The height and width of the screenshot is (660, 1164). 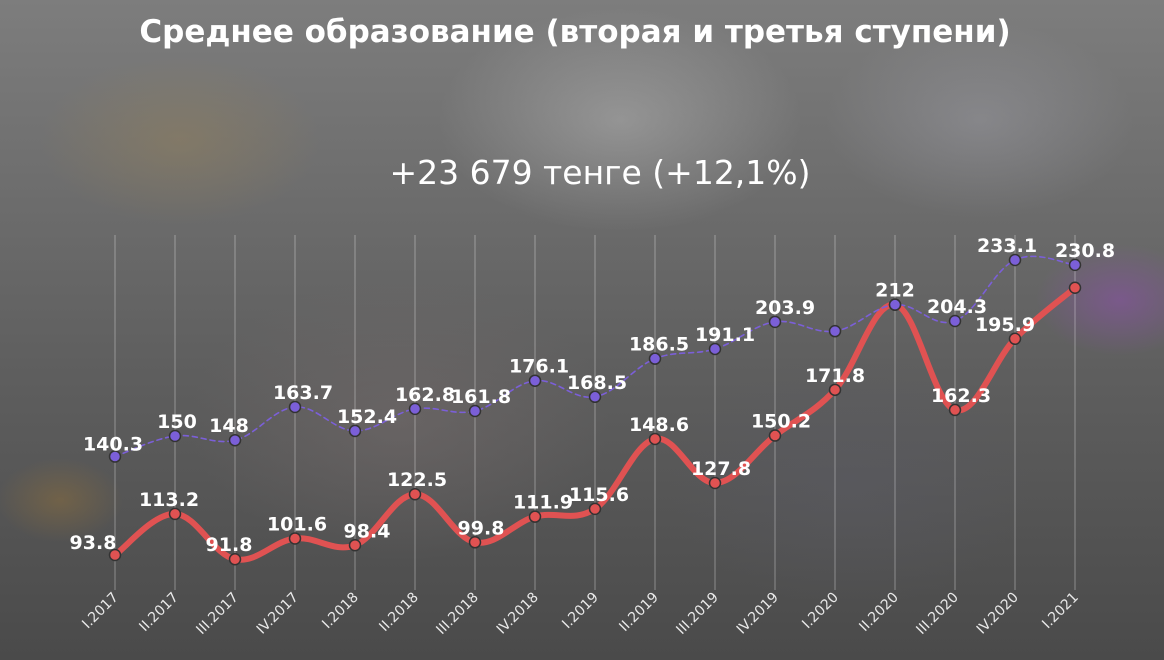 What do you see at coordinates (600, 172) in the screenshot?
I see `chart-subtitle: +23 679 тенге (+12,1%)` at bounding box center [600, 172].